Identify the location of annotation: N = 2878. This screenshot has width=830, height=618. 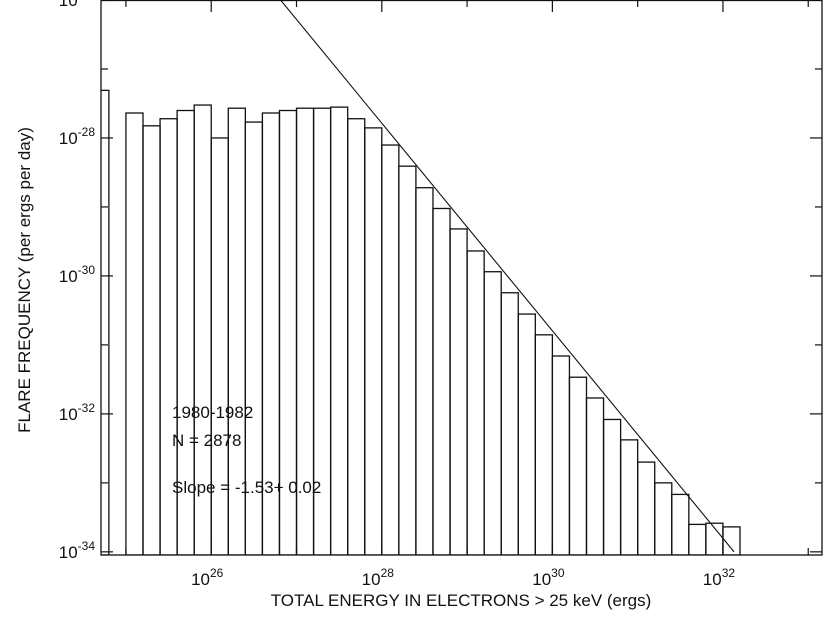
(206, 440).